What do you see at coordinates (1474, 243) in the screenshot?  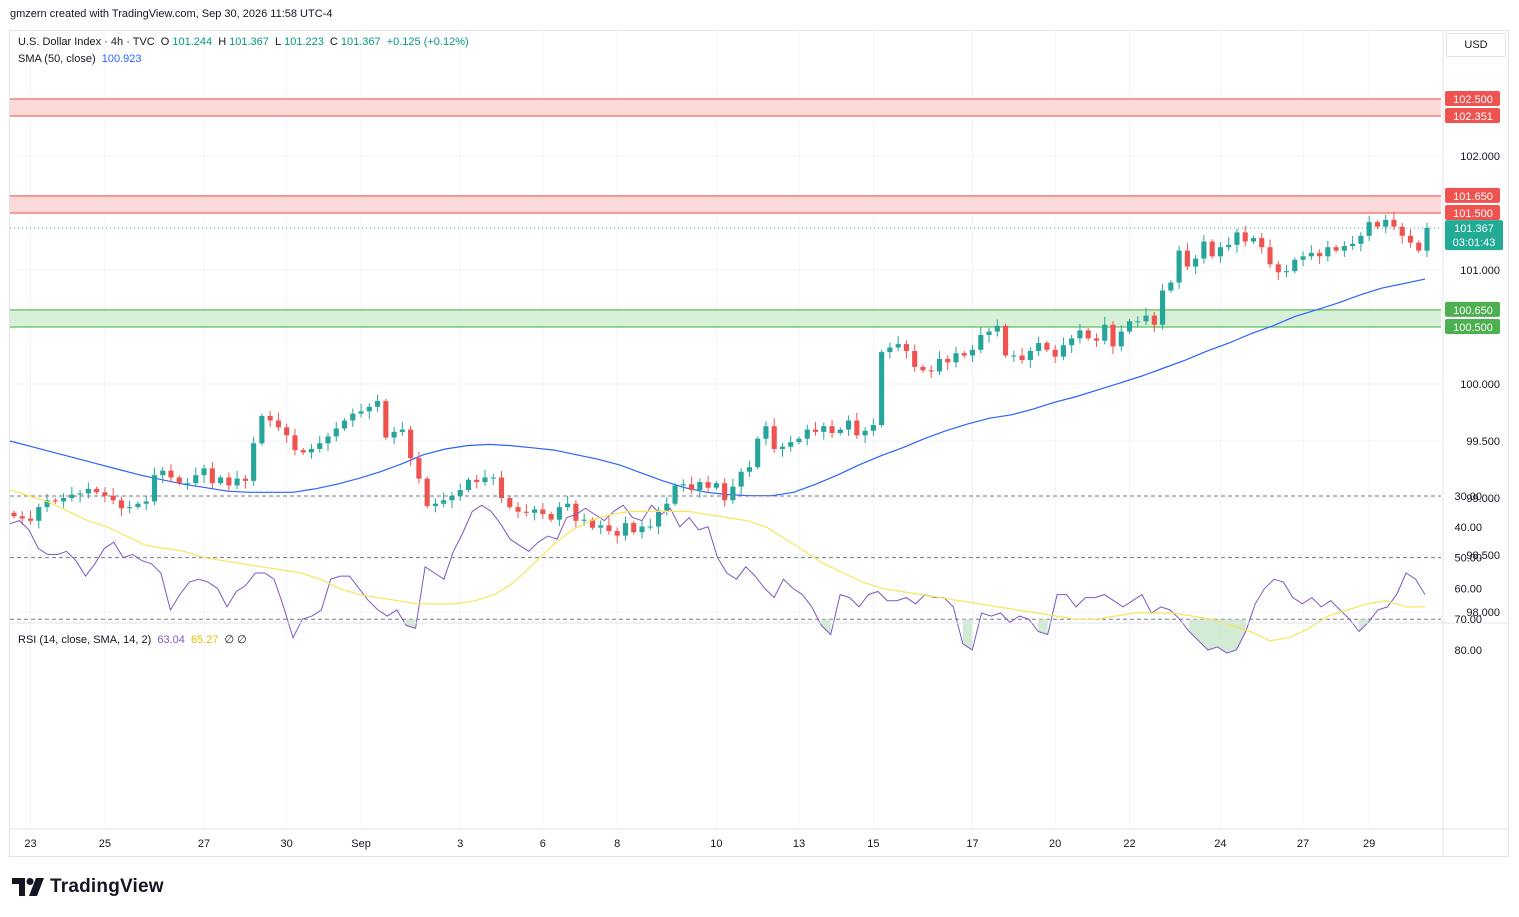 I see `countdown-label: 03:01:43` at bounding box center [1474, 243].